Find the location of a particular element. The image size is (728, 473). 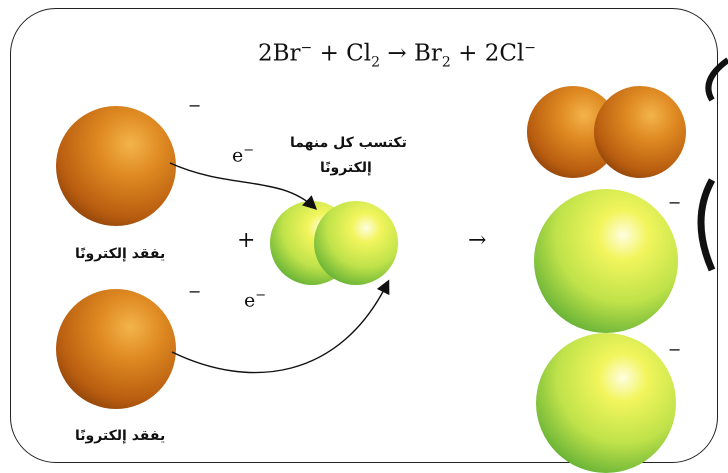

eq-plus-2: + is located at coordinates (468, 53).